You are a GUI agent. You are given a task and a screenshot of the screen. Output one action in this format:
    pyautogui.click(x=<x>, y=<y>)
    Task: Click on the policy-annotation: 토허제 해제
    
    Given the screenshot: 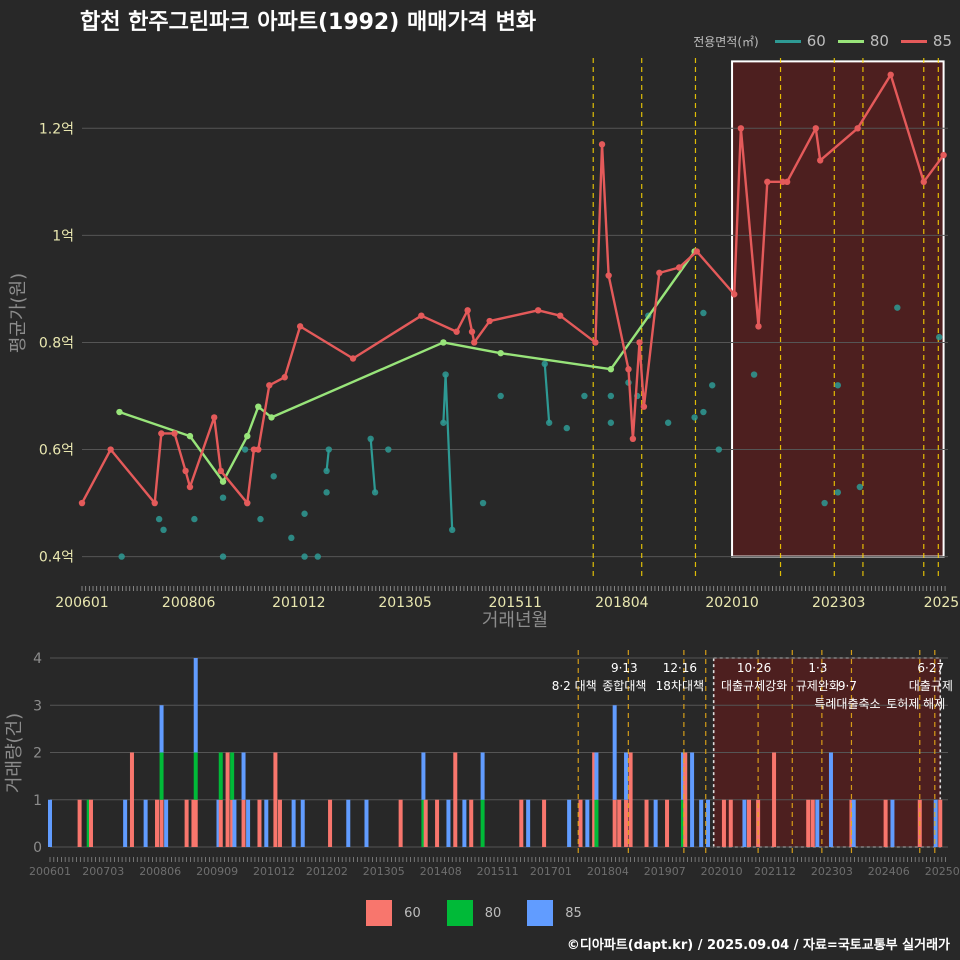 What is the action you would take?
    pyautogui.click(x=915, y=704)
    